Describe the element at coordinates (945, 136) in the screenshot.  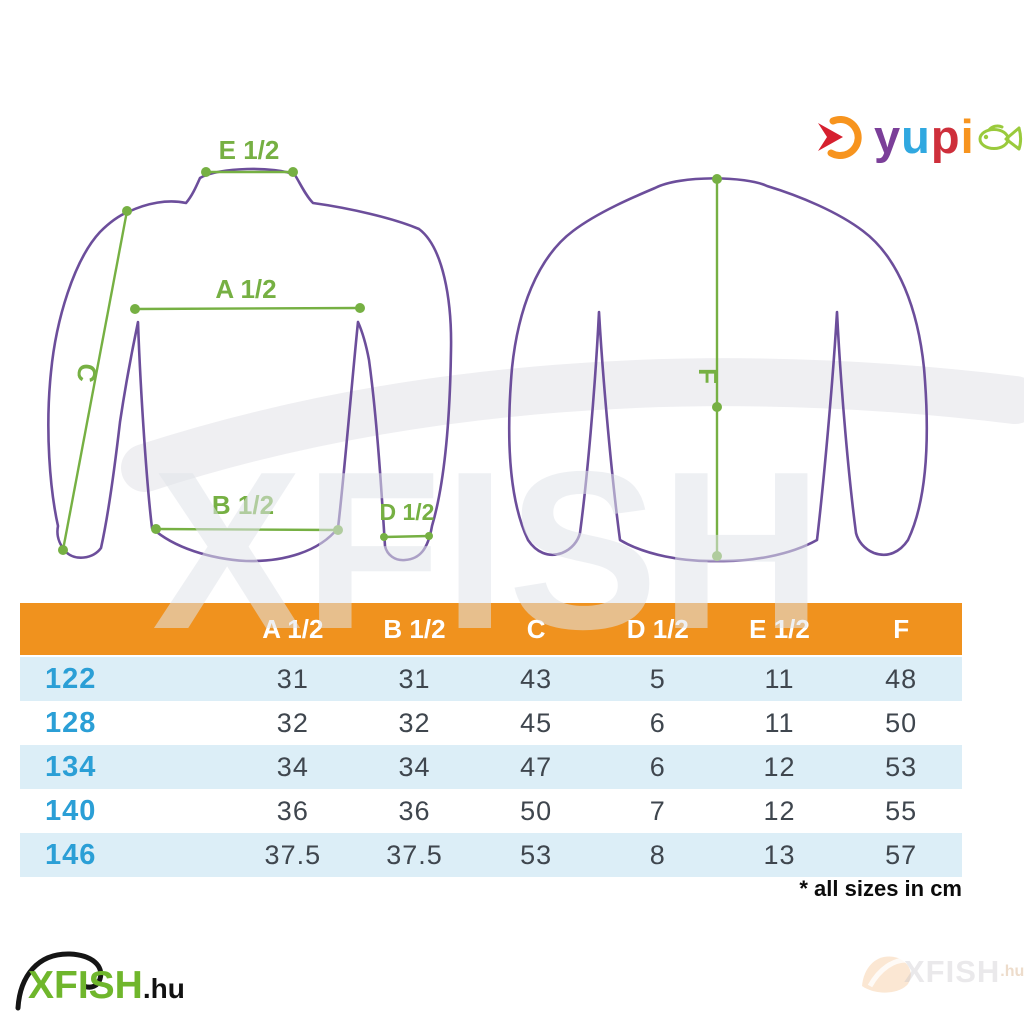
I see `brand-letter: p` at that location.